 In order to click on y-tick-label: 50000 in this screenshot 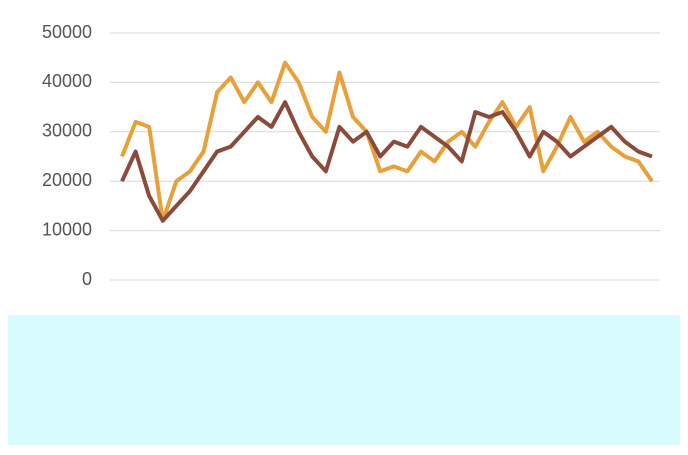, I will do `click(67, 32)`.